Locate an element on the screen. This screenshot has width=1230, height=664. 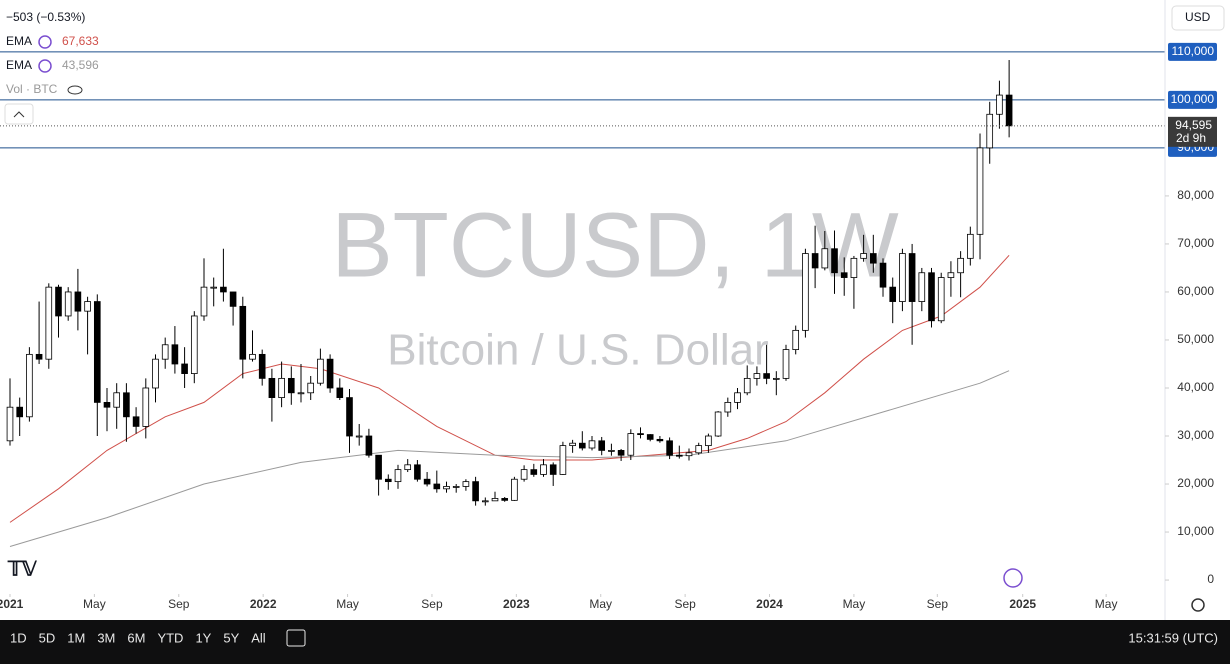
last-price-badge is located at coordinates (1192, 131).